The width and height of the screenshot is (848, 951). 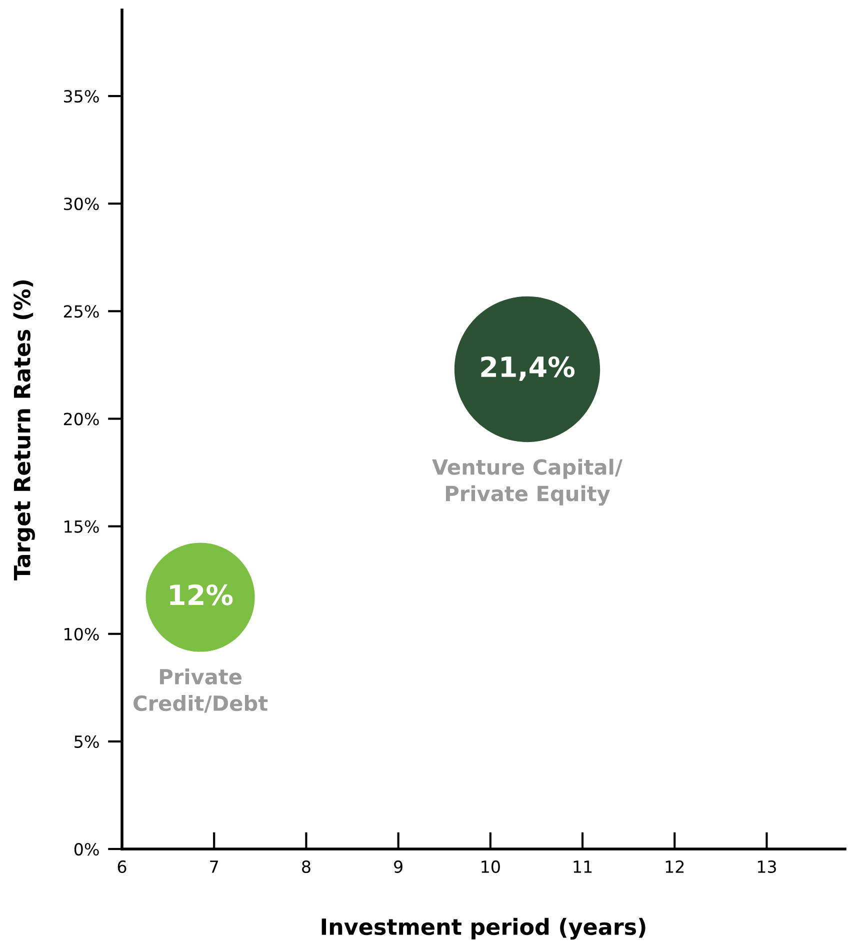 I want to click on y-tick-label: 15%, so click(x=81, y=526).